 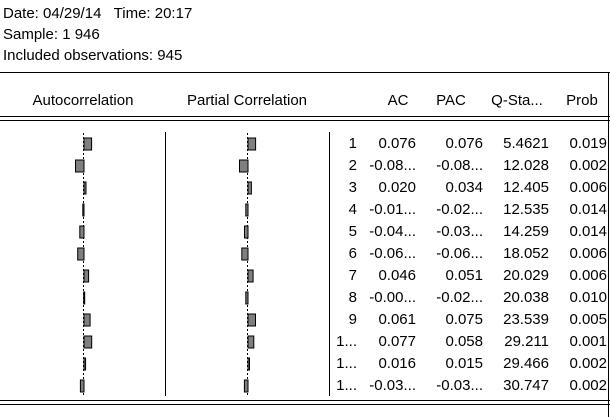 What do you see at coordinates (526, 187) in the screenshot?
I see `q-stat: 12.405` at bounding box center [526, 187].